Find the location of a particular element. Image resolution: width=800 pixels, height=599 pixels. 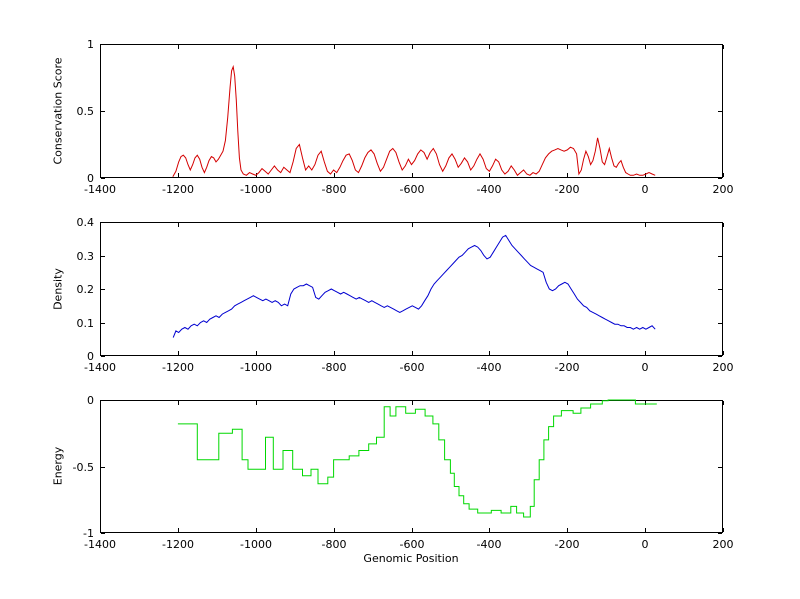

svg-text: 0.4 is located at coordinates (86, 223).